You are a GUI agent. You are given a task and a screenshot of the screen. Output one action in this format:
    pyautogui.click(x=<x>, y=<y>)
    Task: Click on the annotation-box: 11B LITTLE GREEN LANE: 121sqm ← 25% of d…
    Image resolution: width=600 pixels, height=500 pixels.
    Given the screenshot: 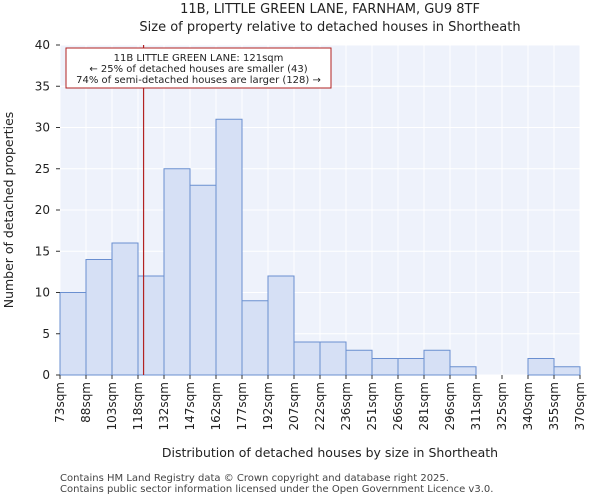 What is the action you would take?
    pyautogui.click(x=198, y=68)
    